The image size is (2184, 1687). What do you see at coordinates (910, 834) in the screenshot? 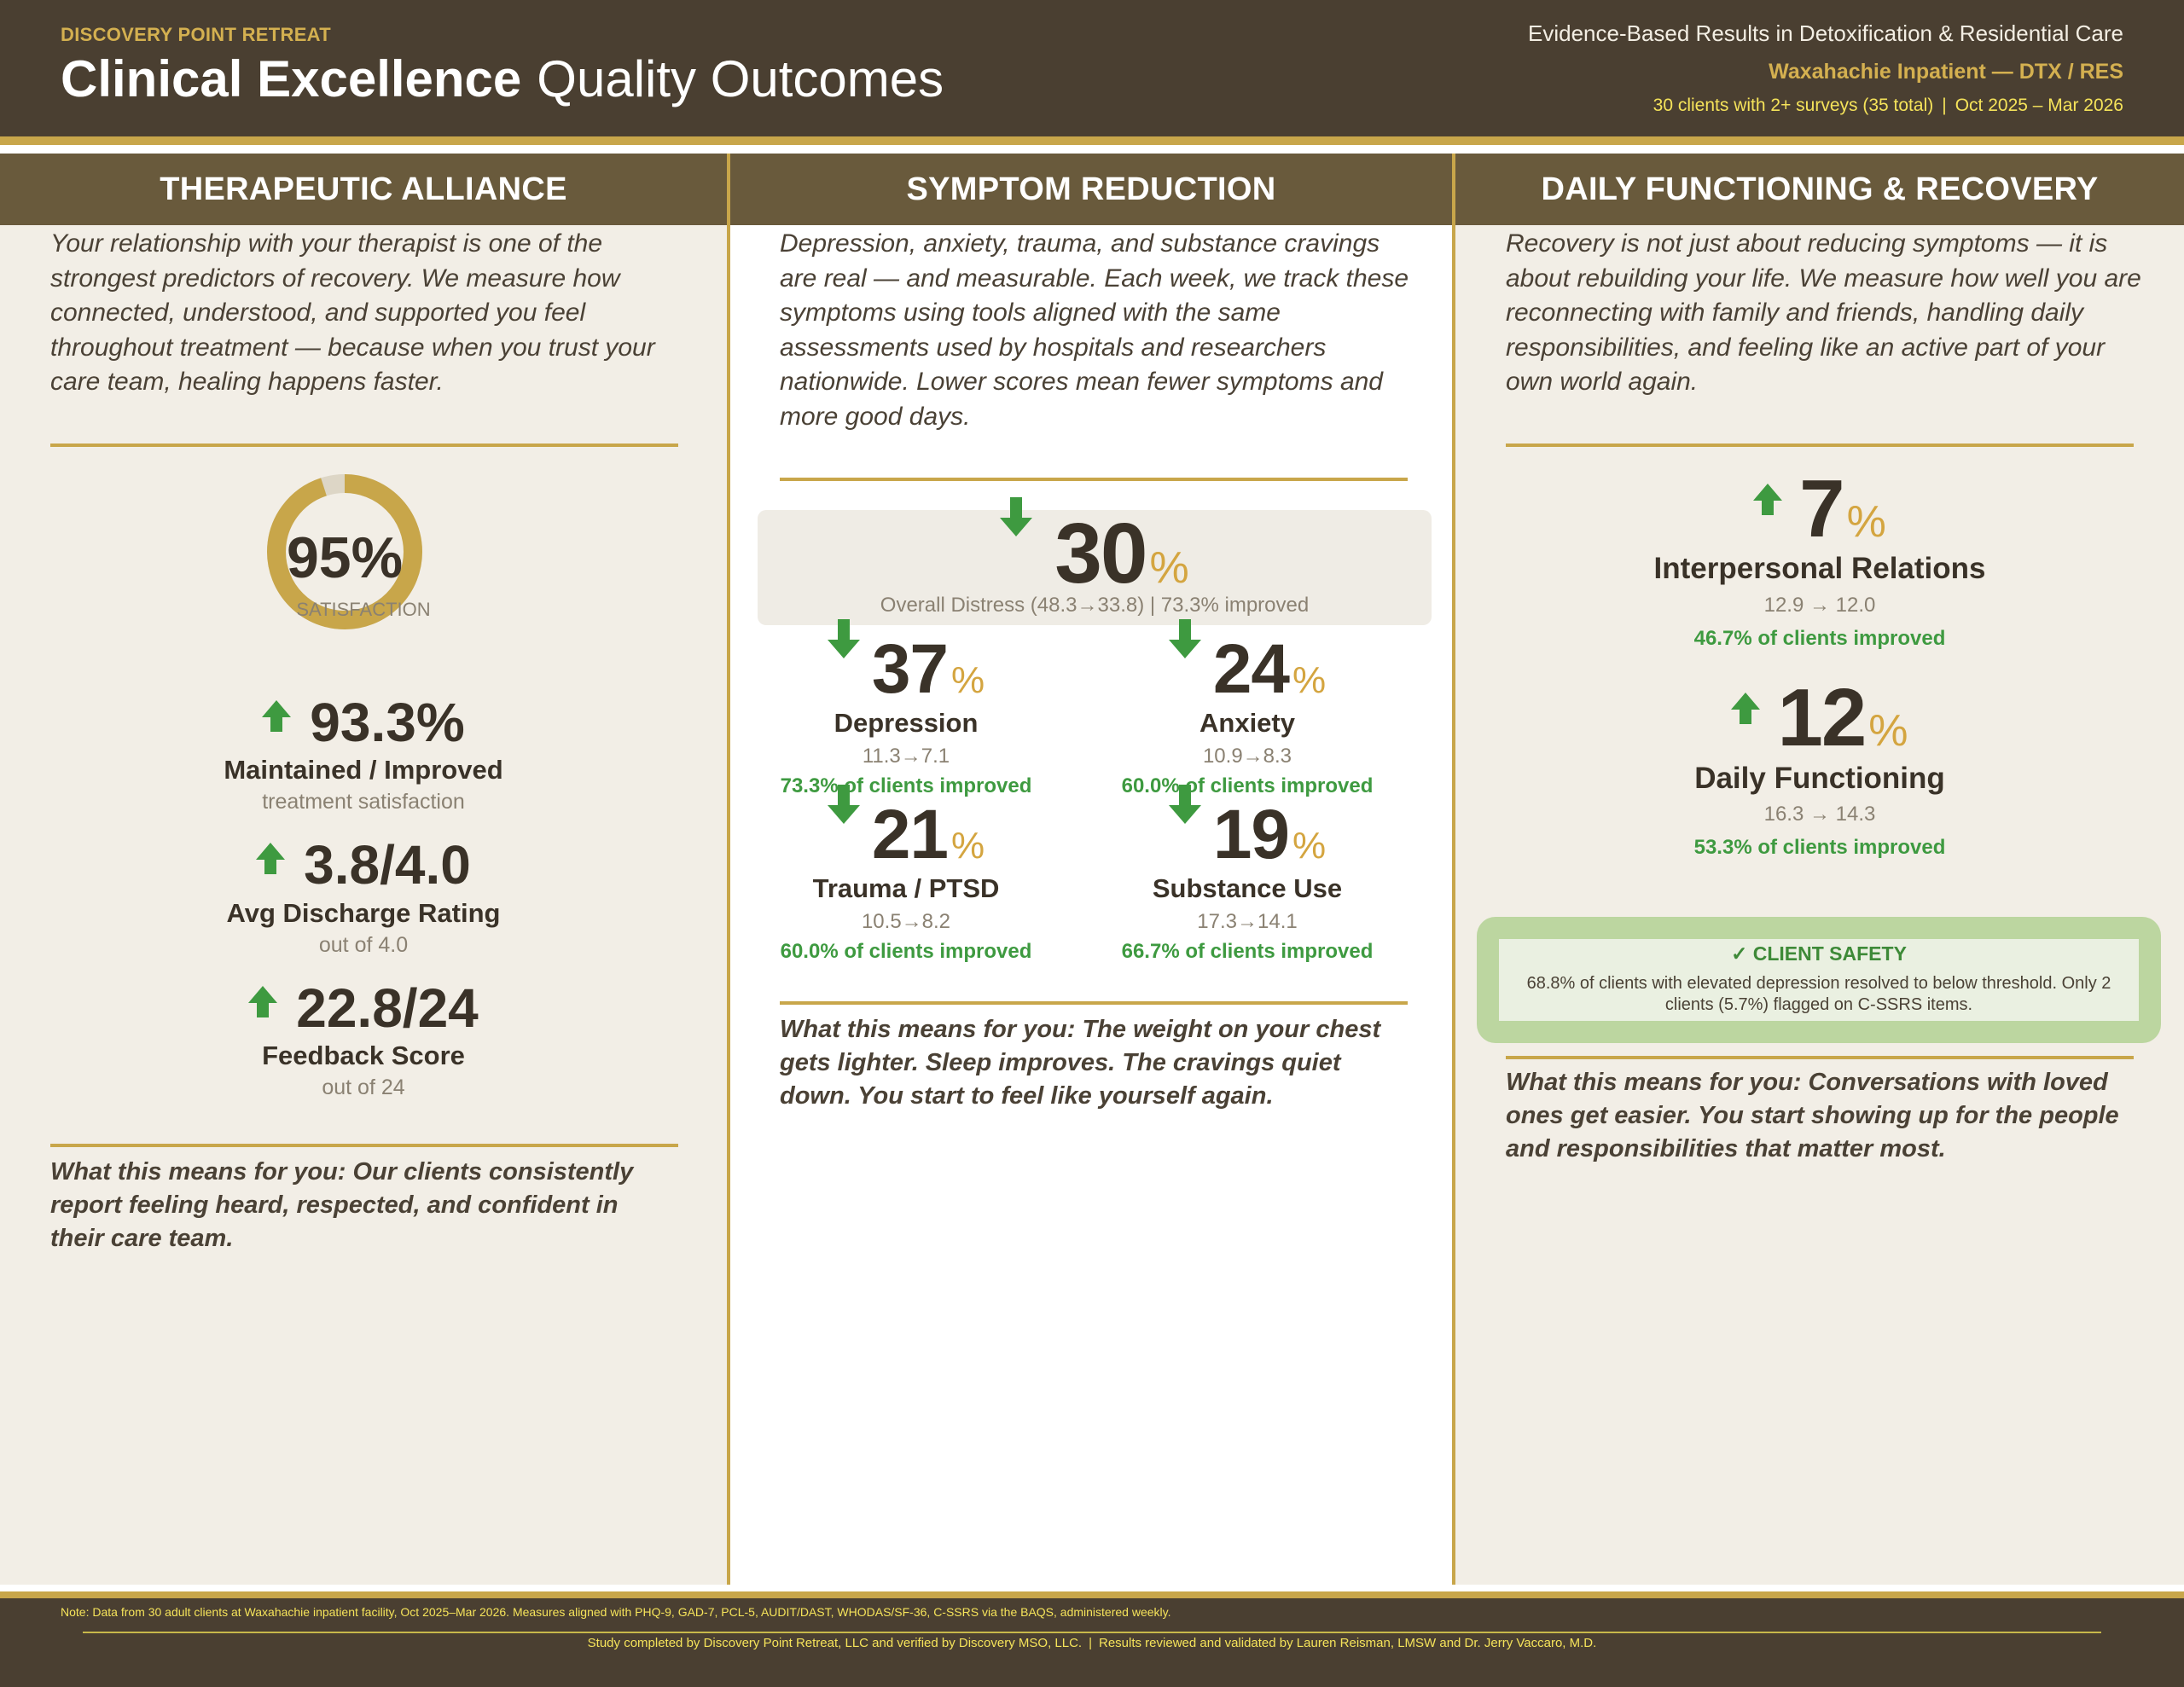
I see `percent-value: 21` at bounding box center [910, 834].